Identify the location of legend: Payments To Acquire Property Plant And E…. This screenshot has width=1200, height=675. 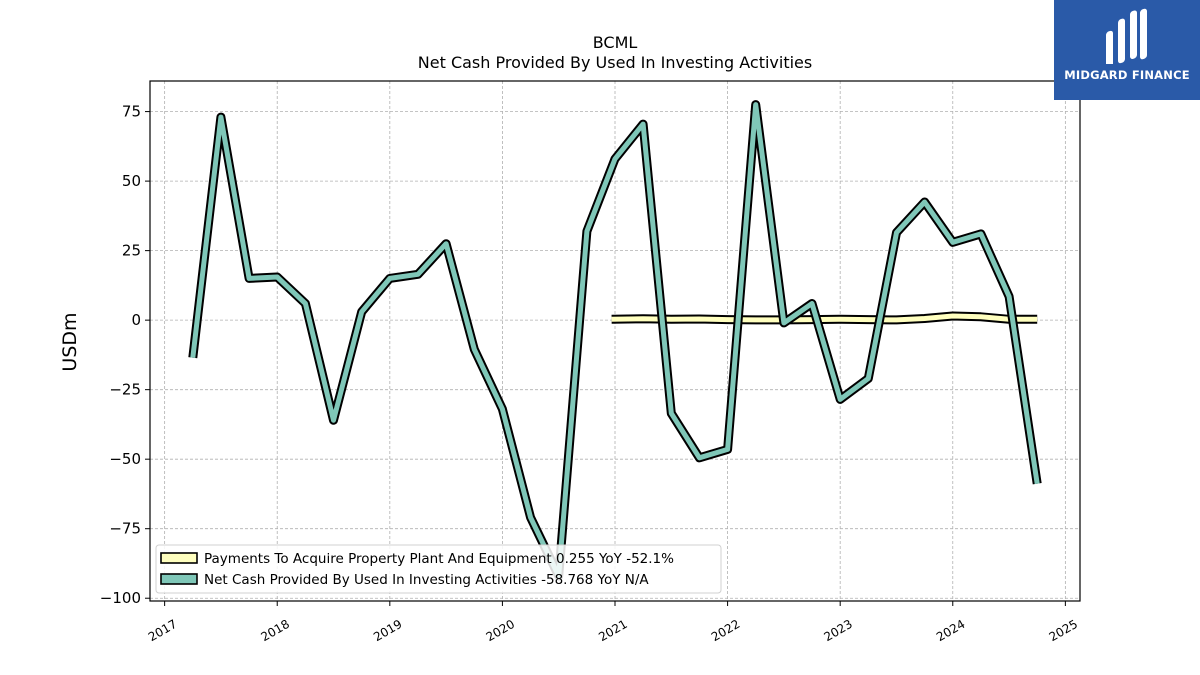
(438, 569).